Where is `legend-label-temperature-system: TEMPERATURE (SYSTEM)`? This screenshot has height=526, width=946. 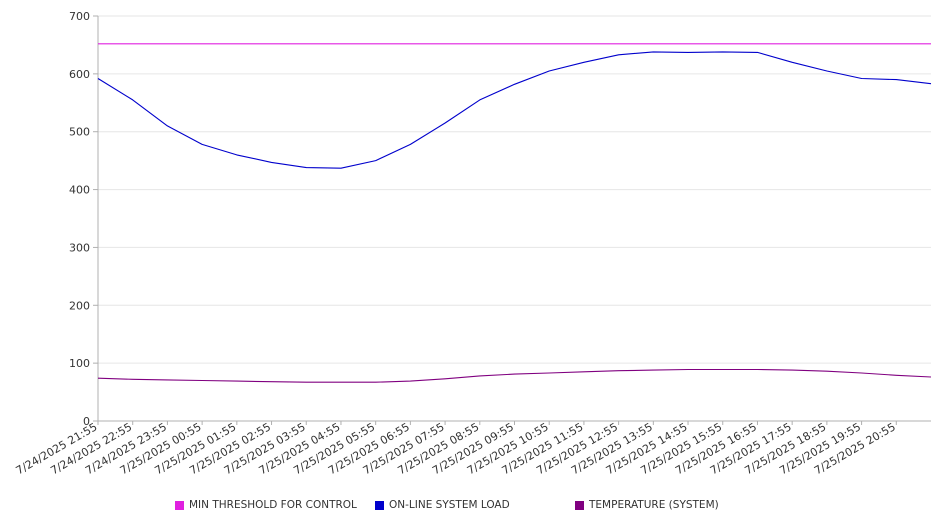 legend-label-temperature-system: TEMPERATURE (SYSTEM) is located at coordinates (654, 505).